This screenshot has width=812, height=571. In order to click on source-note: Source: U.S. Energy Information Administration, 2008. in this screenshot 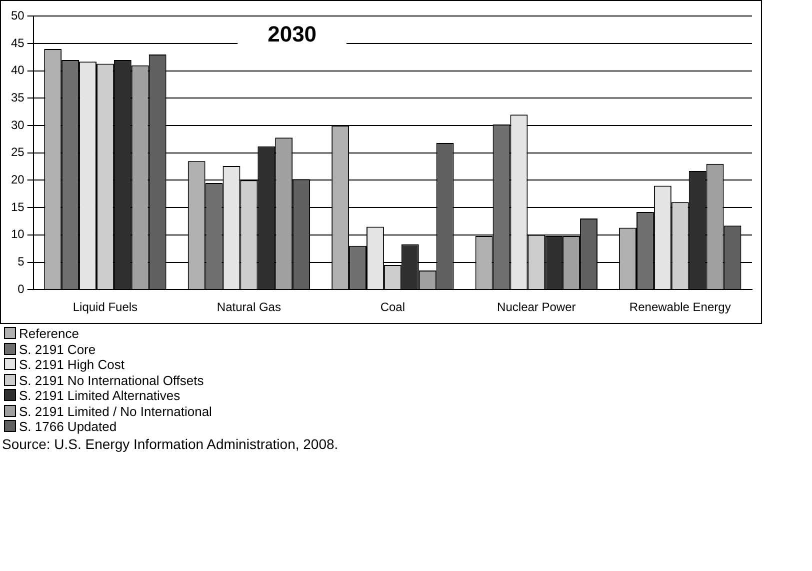, I will do `click(170, 444)`.